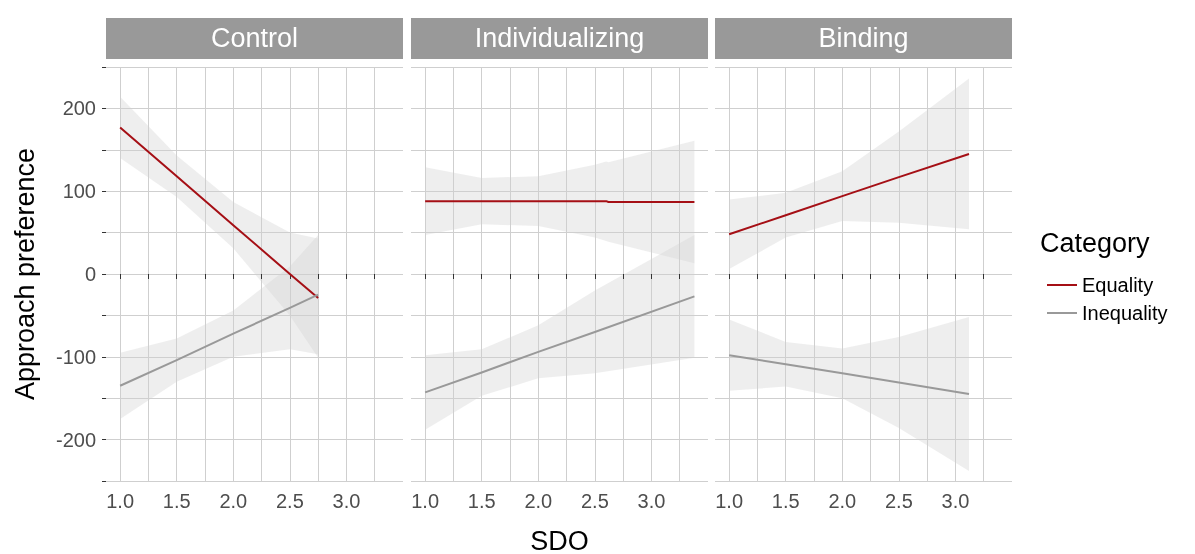 This screenshot has height=554, width=1195. What do you see at coordinates (75, 439) in the screenshot?
I see `y-tick-label: -200` at bounding box center [75, 439].